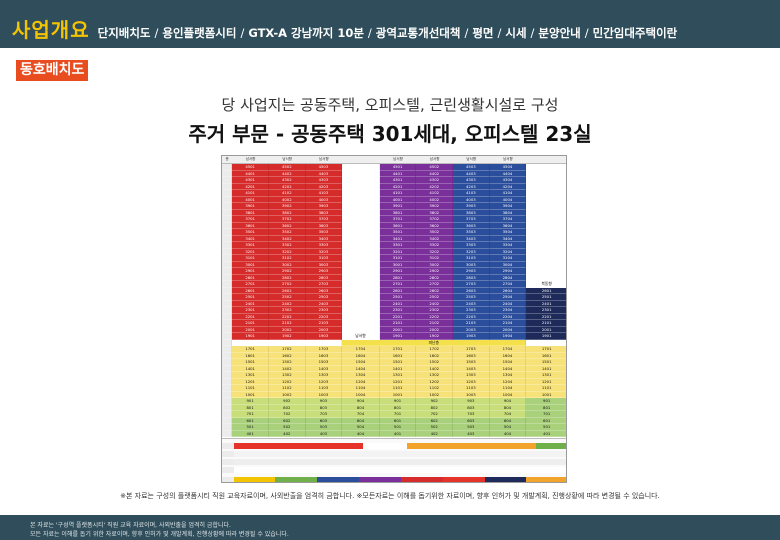 This screenshot has width=780, height=540. Describe the element at coordinates (508, 212) in the screenshot. I see `unit-cell: 3804` at that location.